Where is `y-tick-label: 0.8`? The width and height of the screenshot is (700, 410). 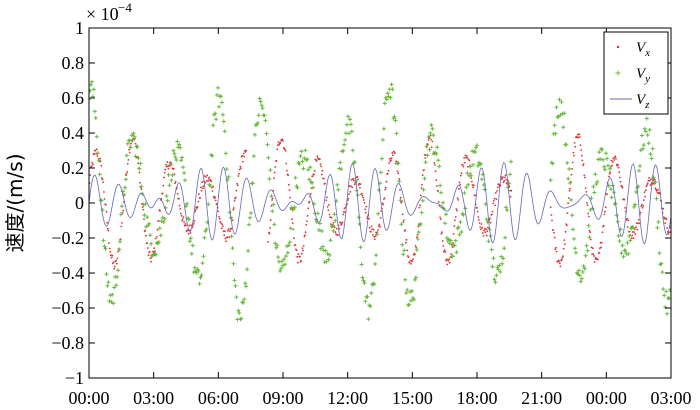
y-tick-label: 0.8 is located at coordinates (73, 63).